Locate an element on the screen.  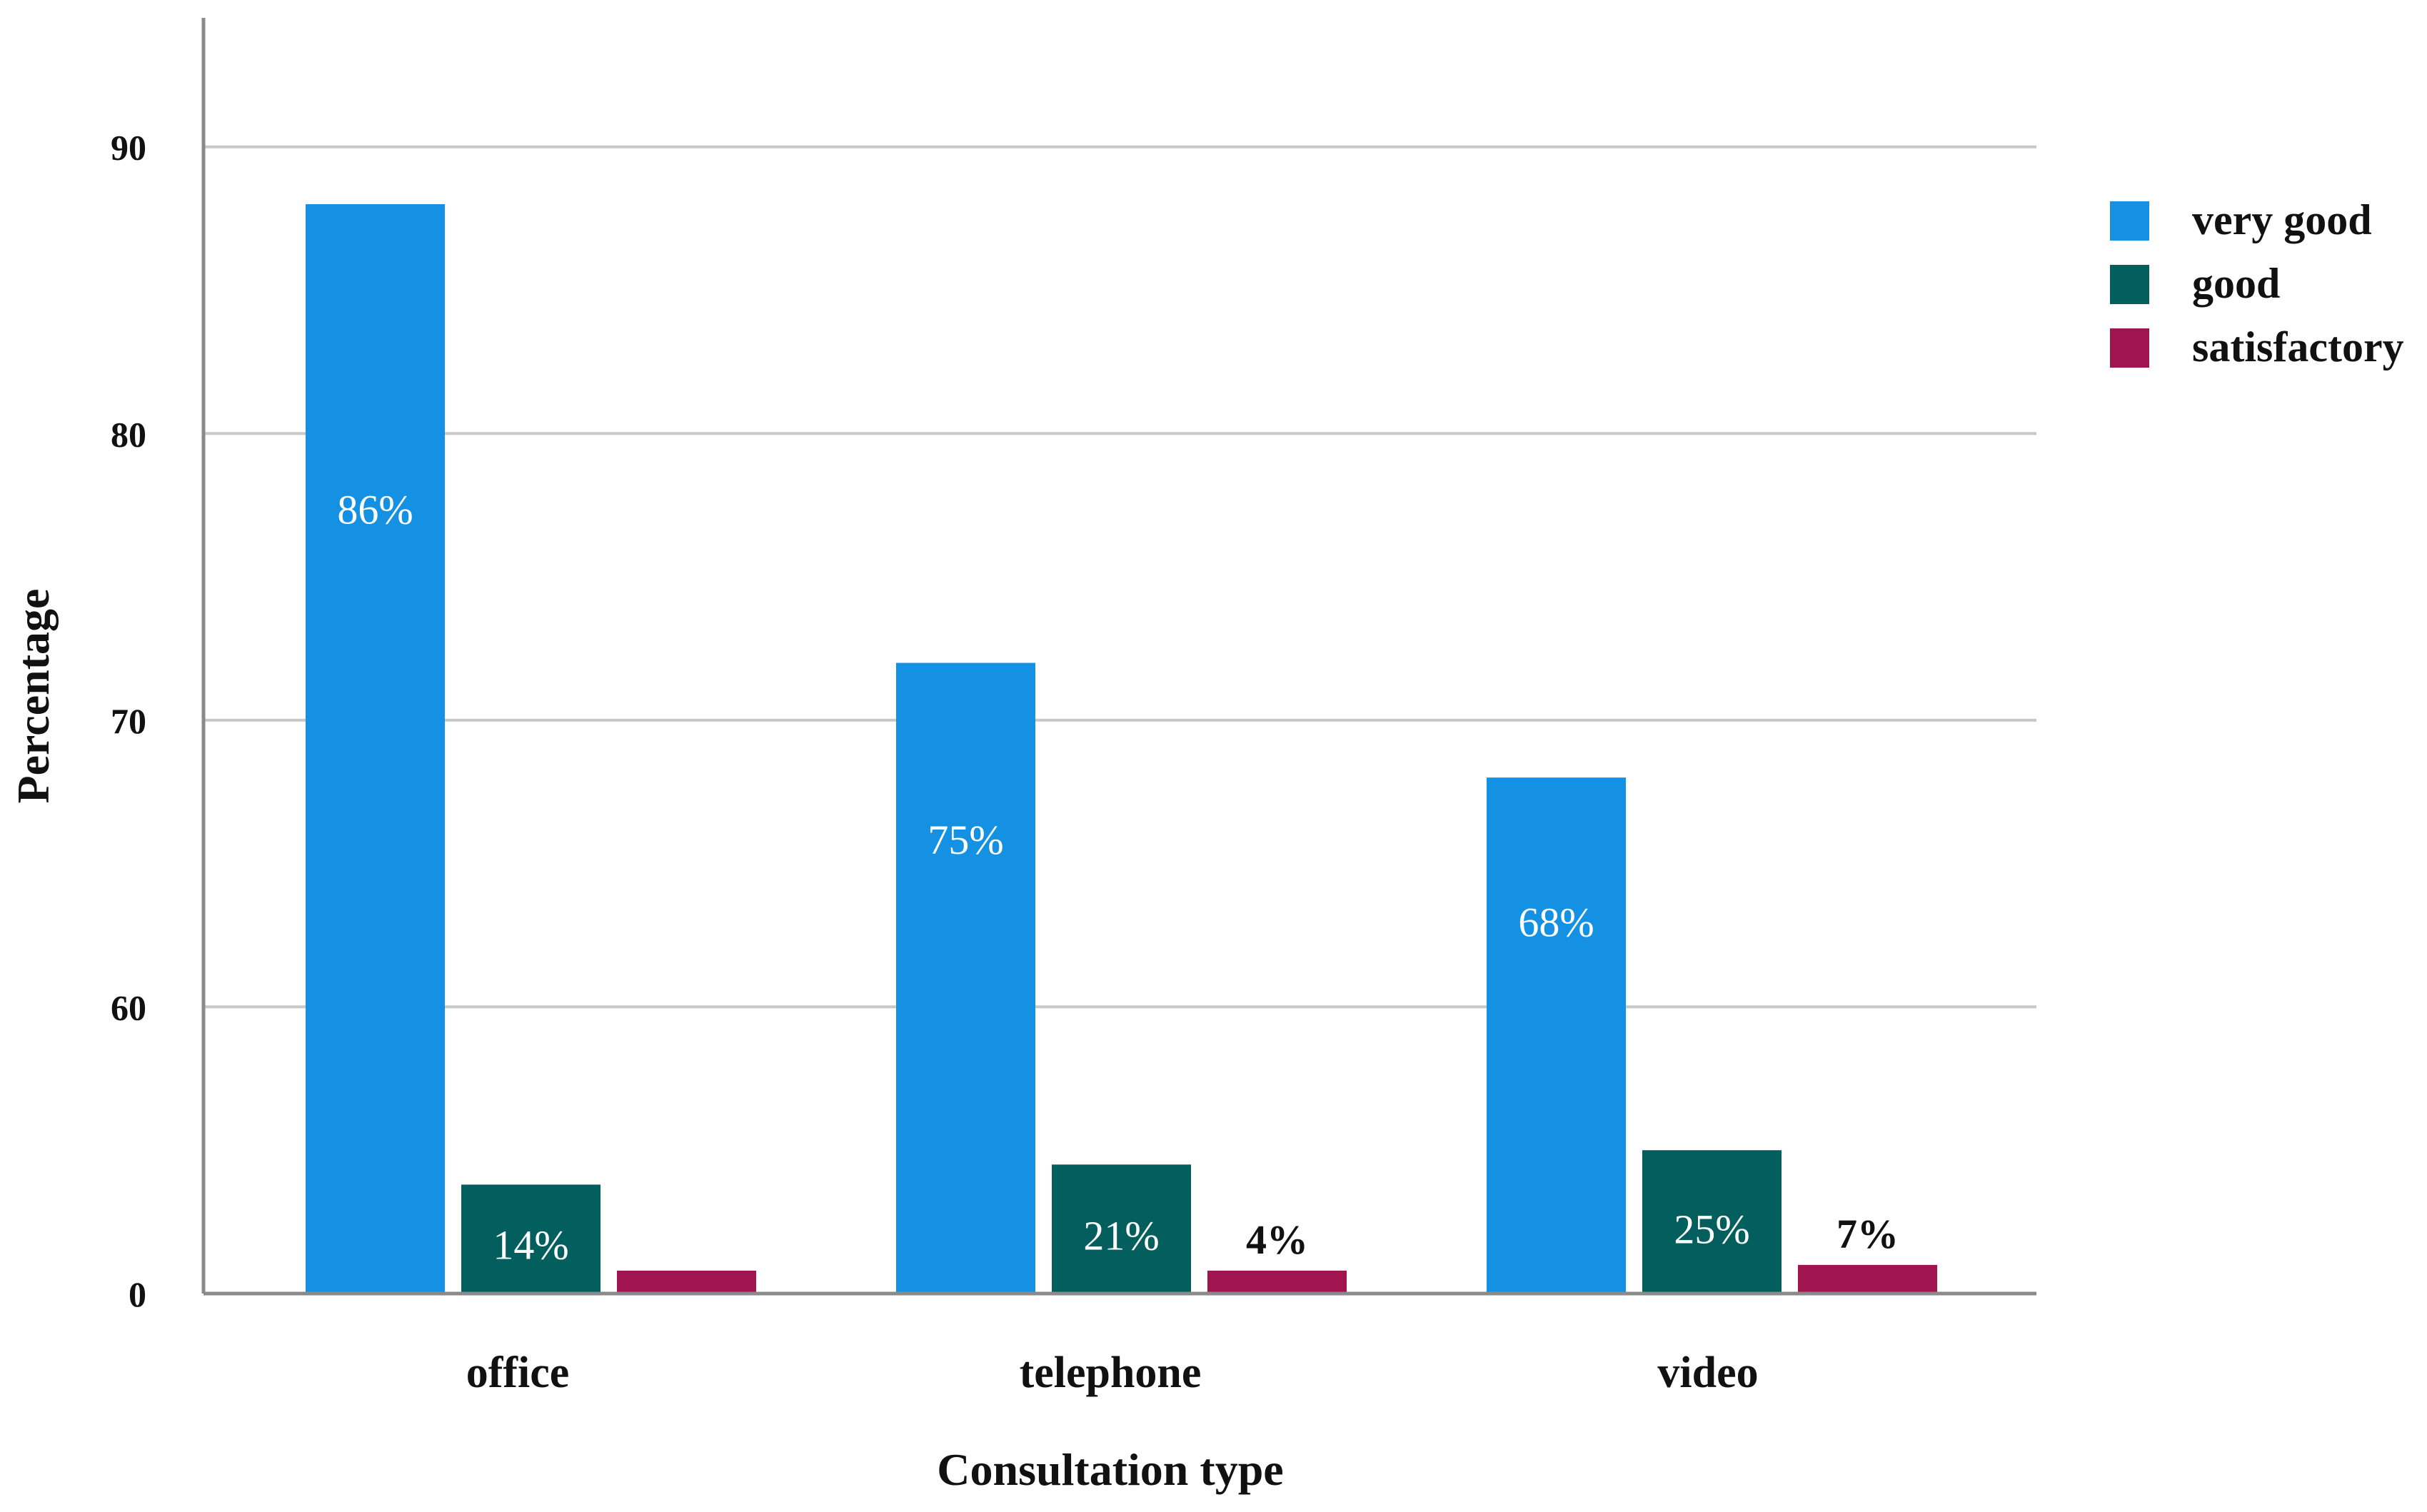
bar-good-telephone is located at coordinates (1121, 1229).